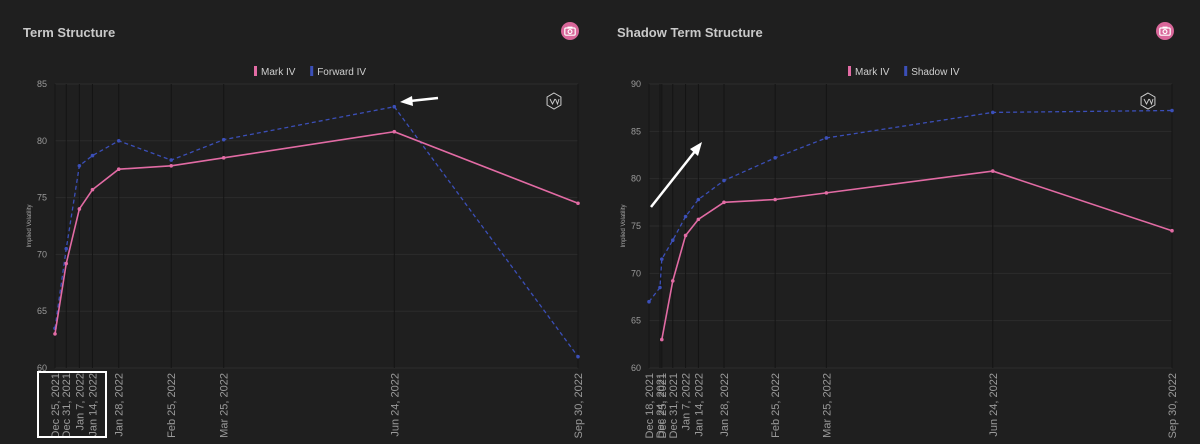 The height and width of the screenshot is (444, 1200). Describe the element at coordinates (690, 32) in the screenshot. I see `panel-title: Shadow Term Structure` at that location.